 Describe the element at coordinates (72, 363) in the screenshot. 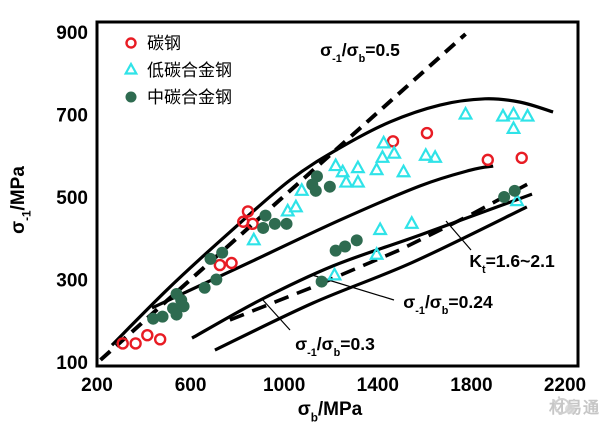

I see `y-tick-label: 100` at that location.